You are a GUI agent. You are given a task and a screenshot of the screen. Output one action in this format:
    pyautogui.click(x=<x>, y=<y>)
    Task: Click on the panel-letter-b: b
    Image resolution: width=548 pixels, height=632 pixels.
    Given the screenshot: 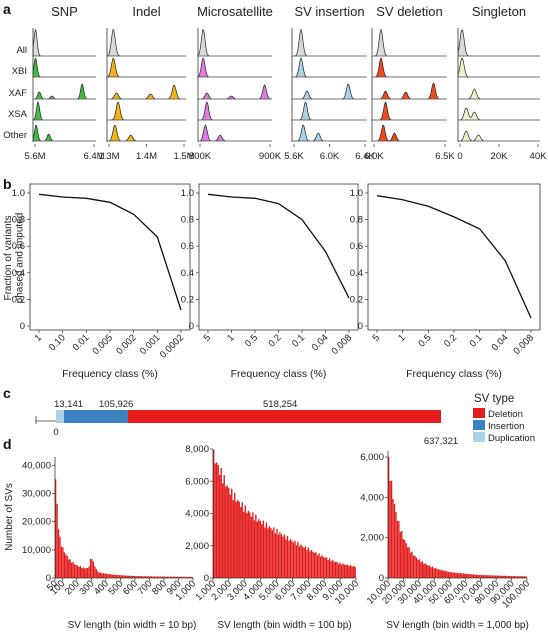 What is the action you would take?
    pyautogui.click(x=7, y=184)
    